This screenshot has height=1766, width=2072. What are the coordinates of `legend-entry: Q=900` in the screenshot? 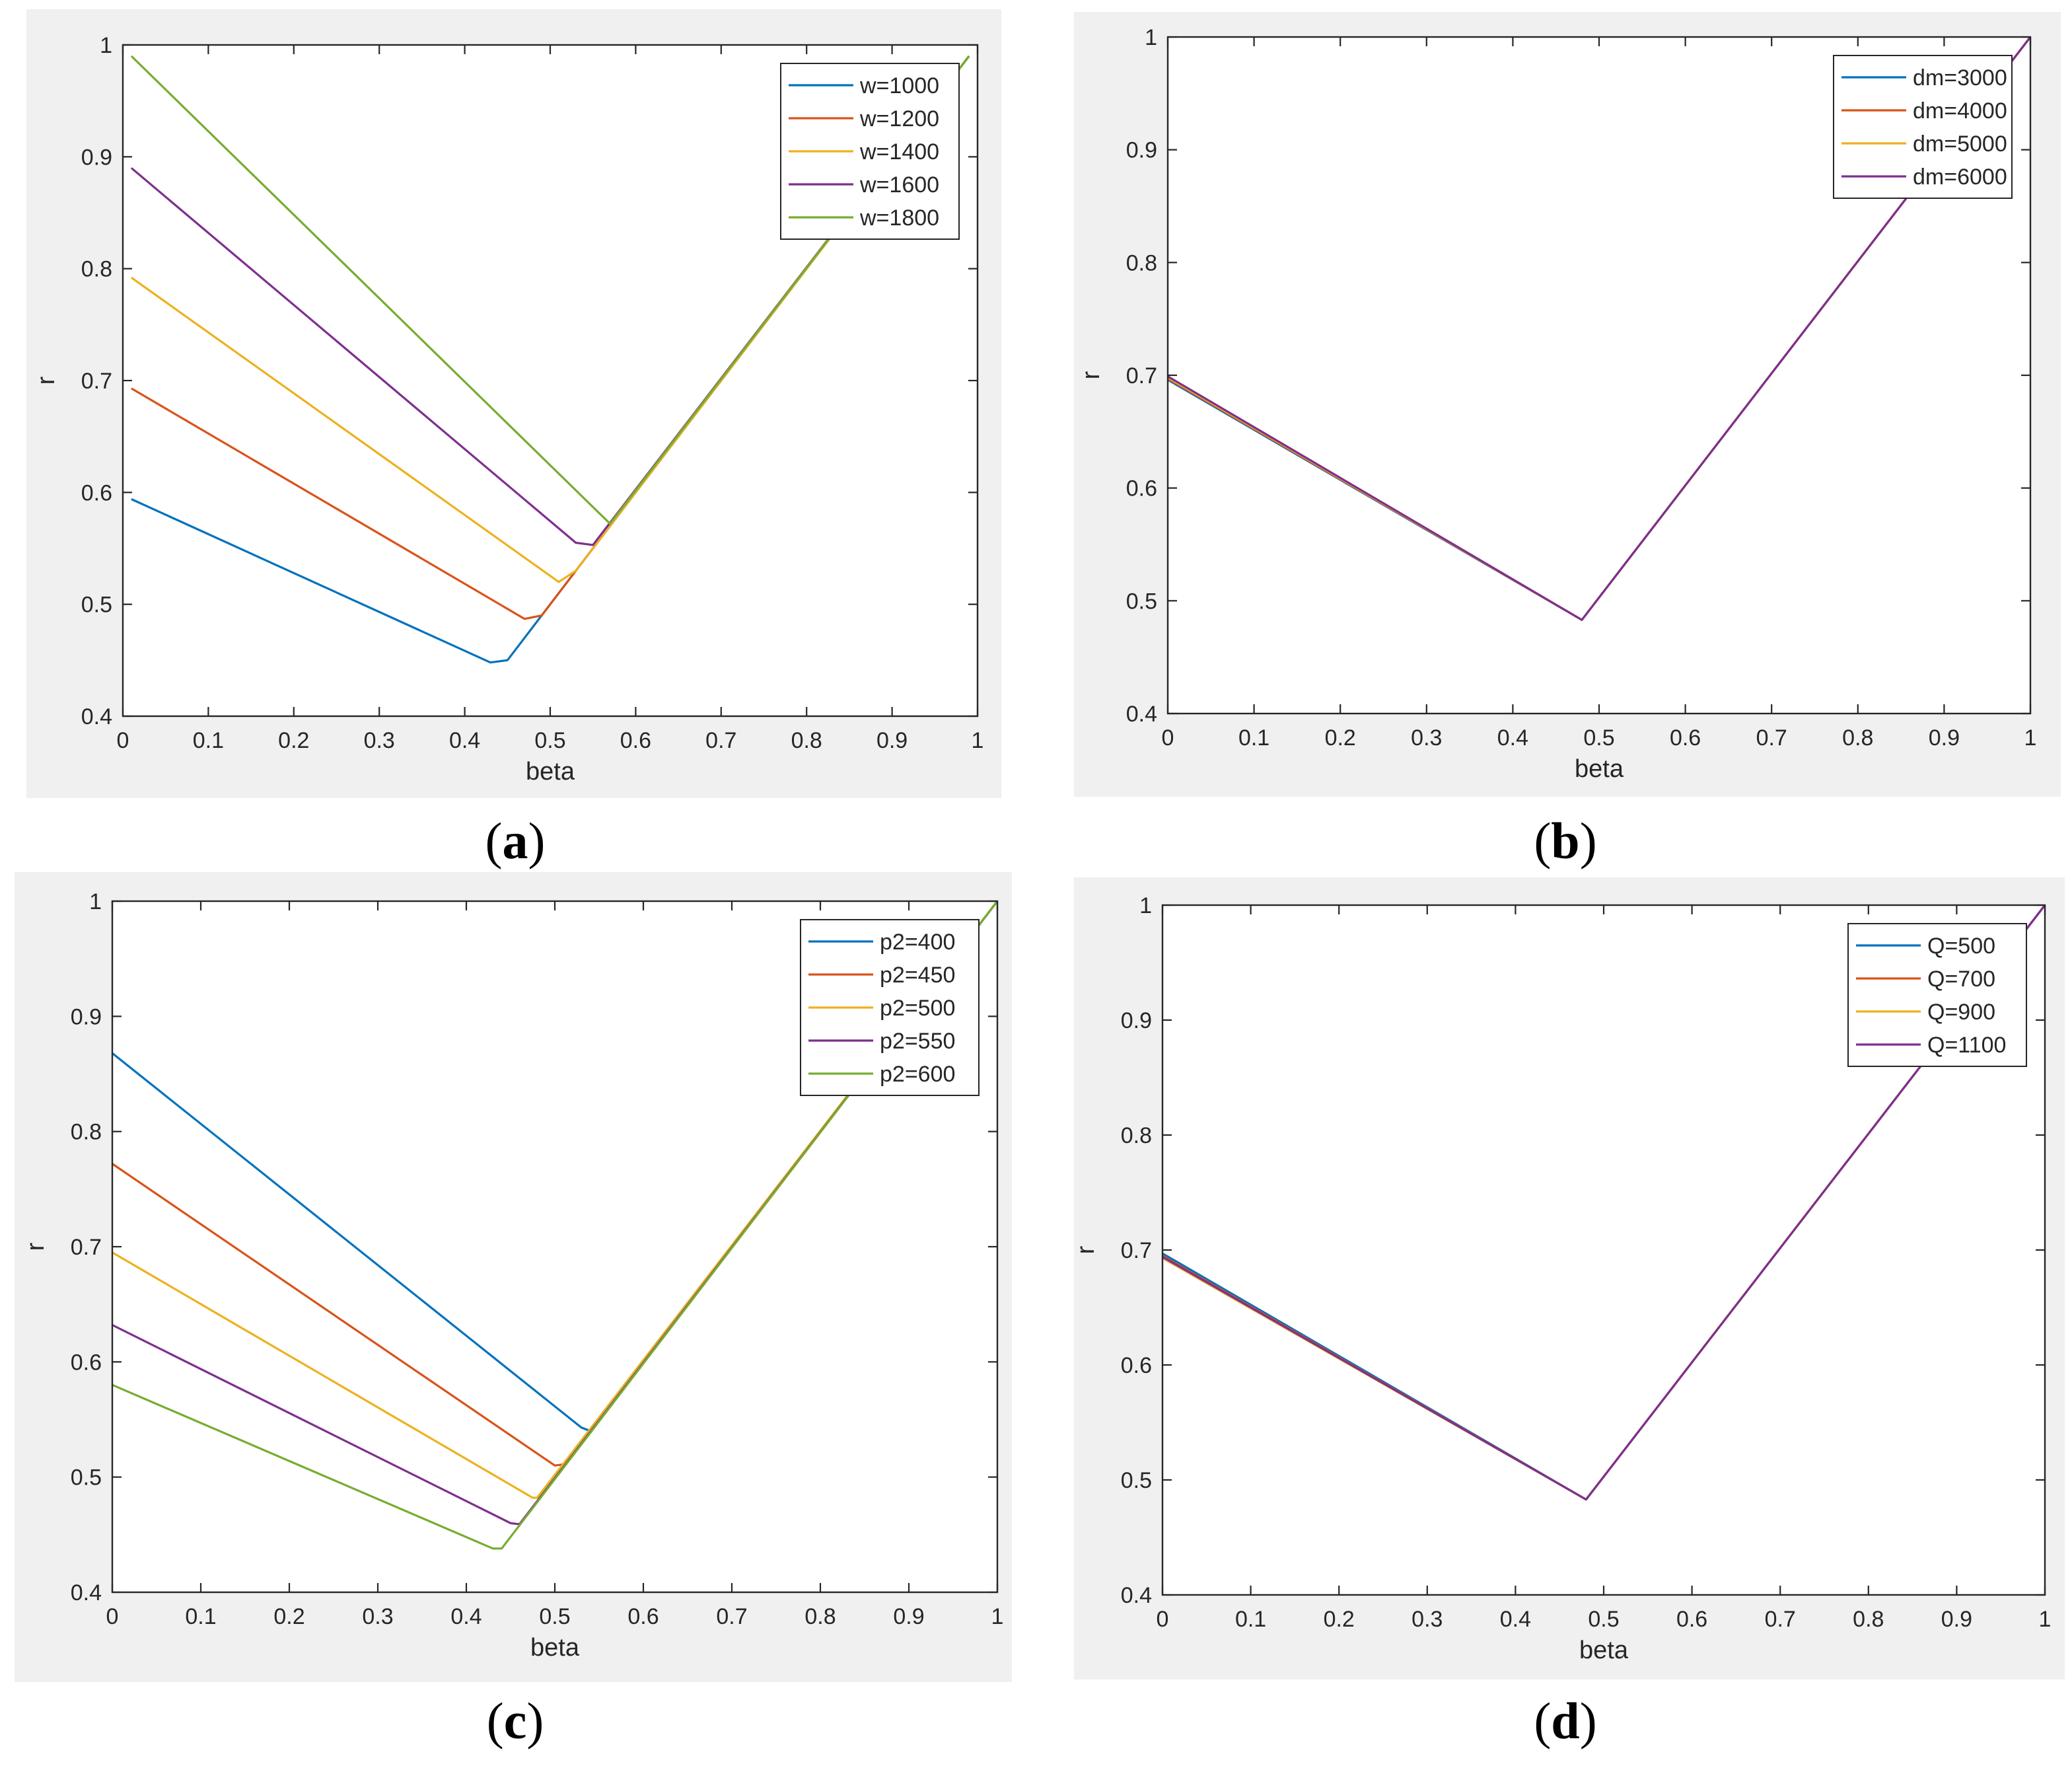 It's located at (1961, 1012).